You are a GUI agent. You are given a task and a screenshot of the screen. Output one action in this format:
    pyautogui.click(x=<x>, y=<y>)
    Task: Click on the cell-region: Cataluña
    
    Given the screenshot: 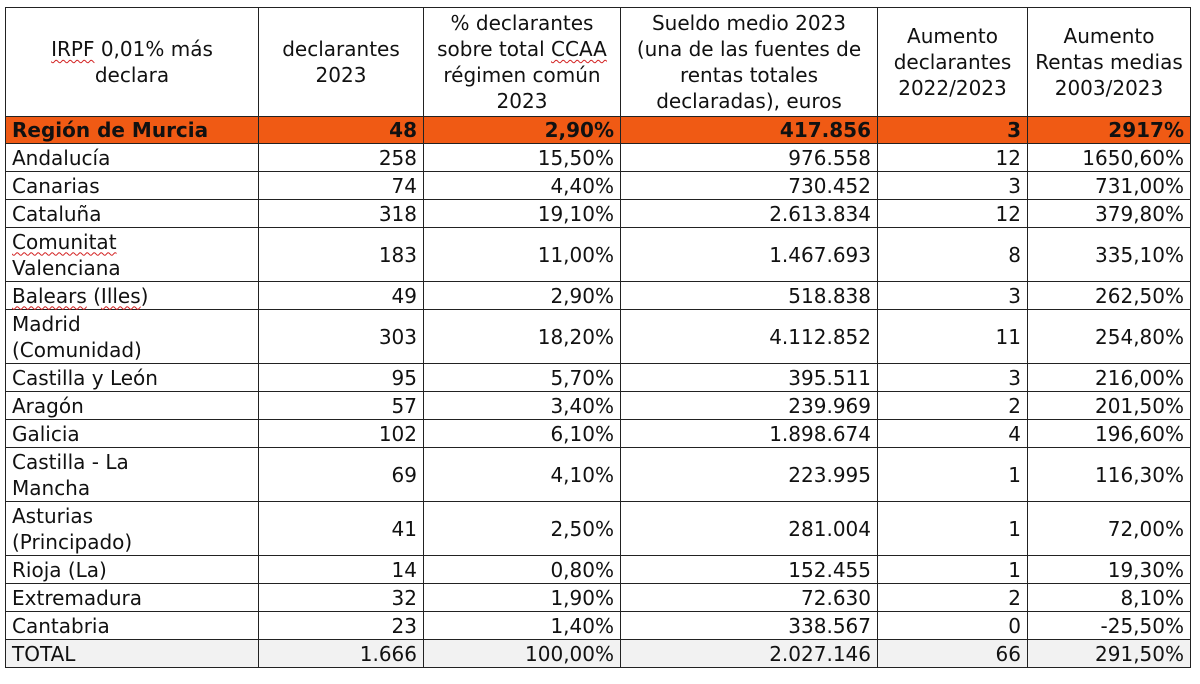 What is the action you would take?
    pyautogui.click(x=132, y=213)
    